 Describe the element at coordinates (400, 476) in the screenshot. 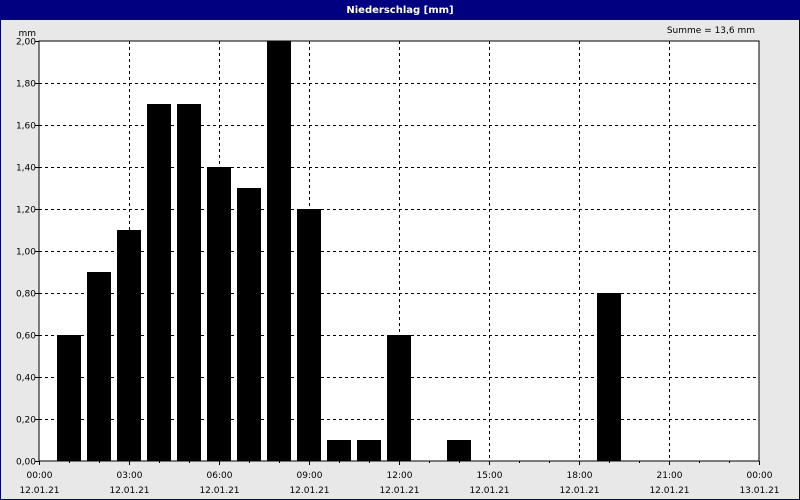

I see `x-tick-time: 12:00` at that location.